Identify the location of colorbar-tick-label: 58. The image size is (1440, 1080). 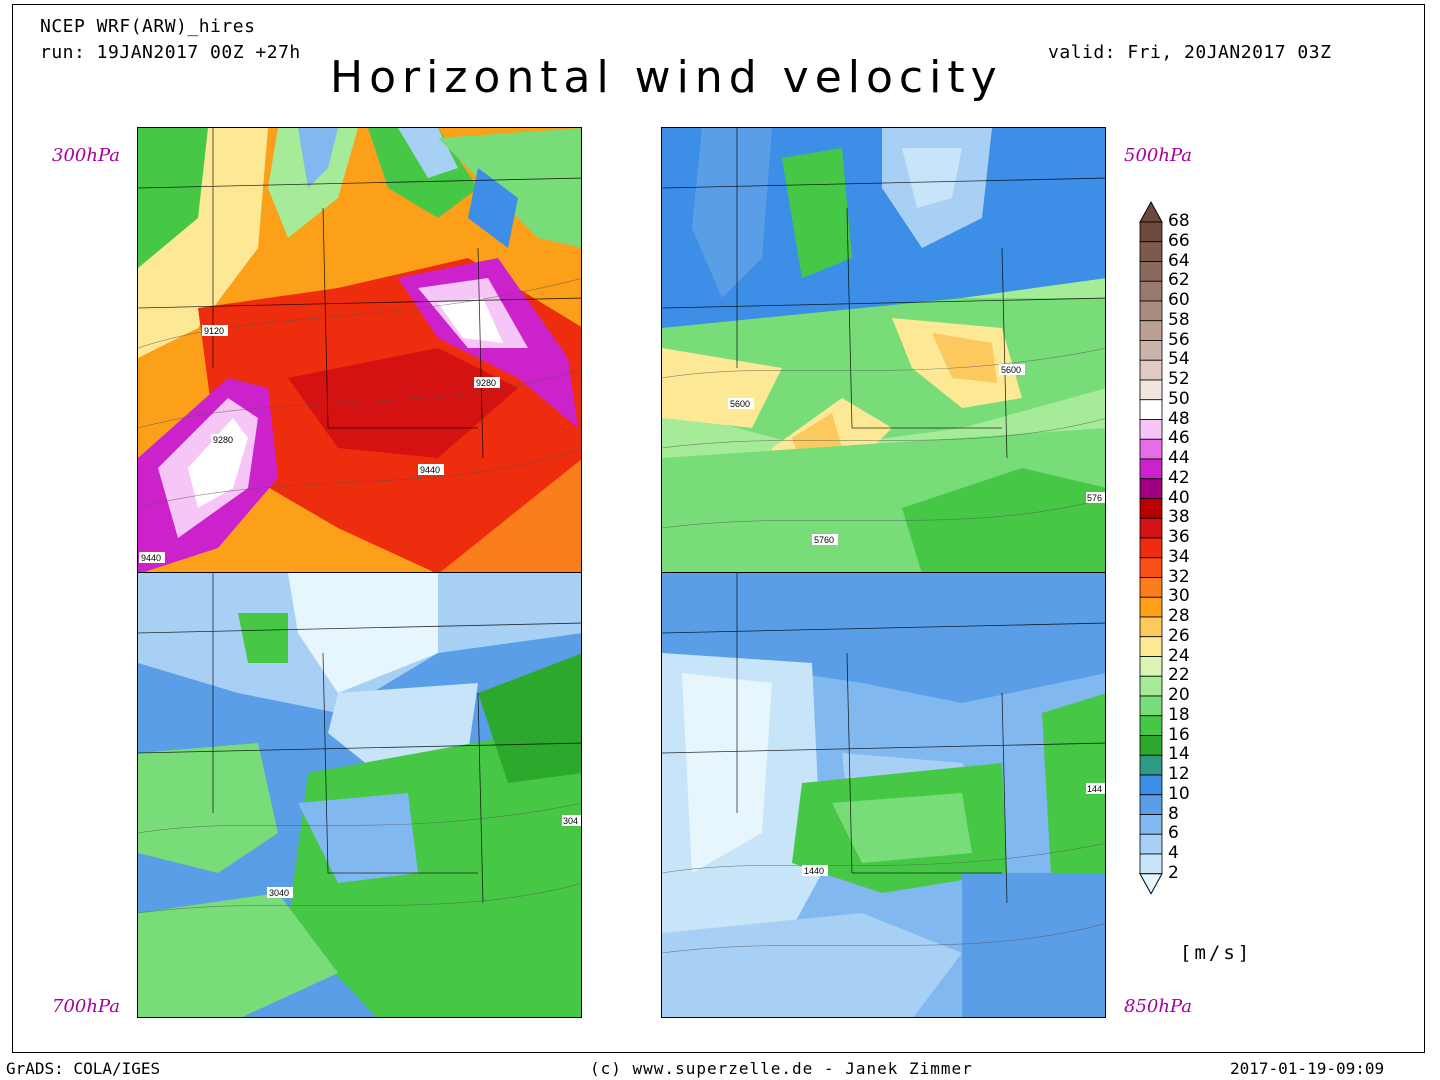
(1179, 319).